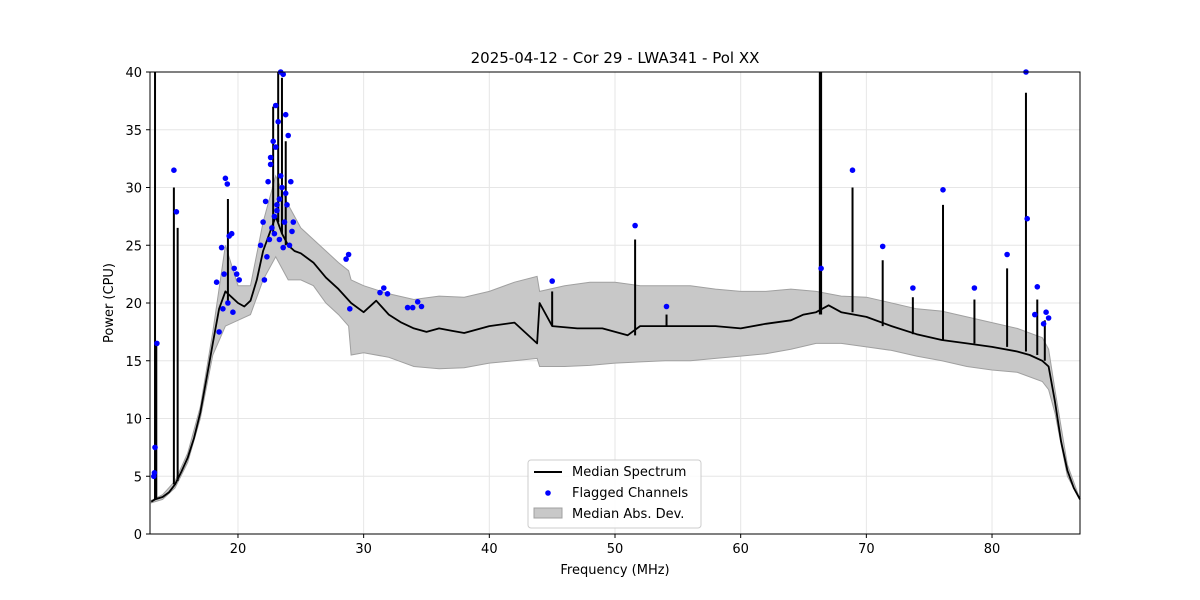  What do you see at coordinates (138, 477) in the screenshot?
I see `y-tick-label: 5` at bounding box center [138, 477].